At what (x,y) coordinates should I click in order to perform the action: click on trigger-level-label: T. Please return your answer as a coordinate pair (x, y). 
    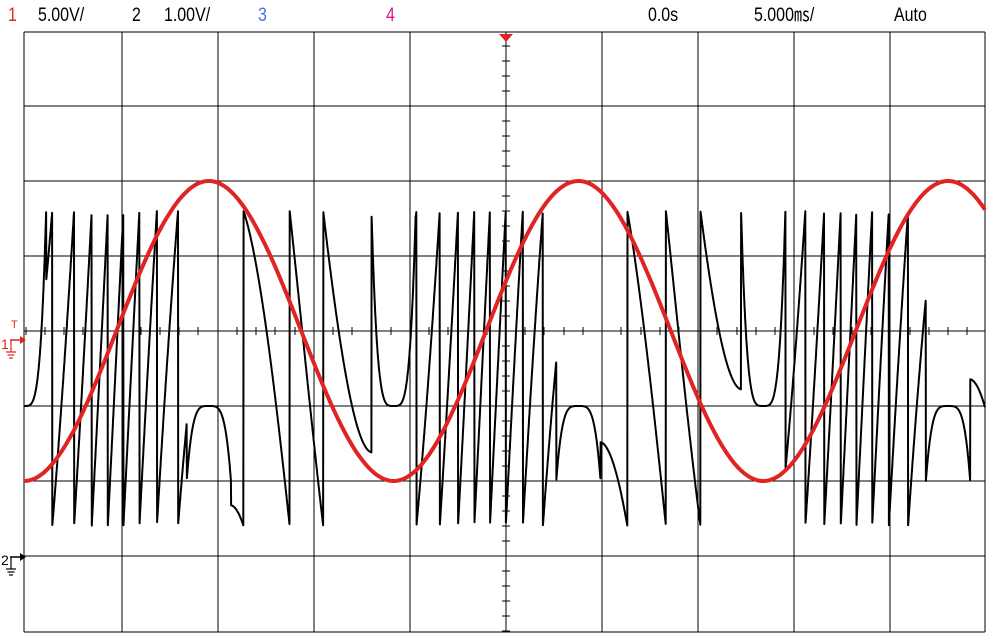
    Looking at the image, I should click on (14, 325).